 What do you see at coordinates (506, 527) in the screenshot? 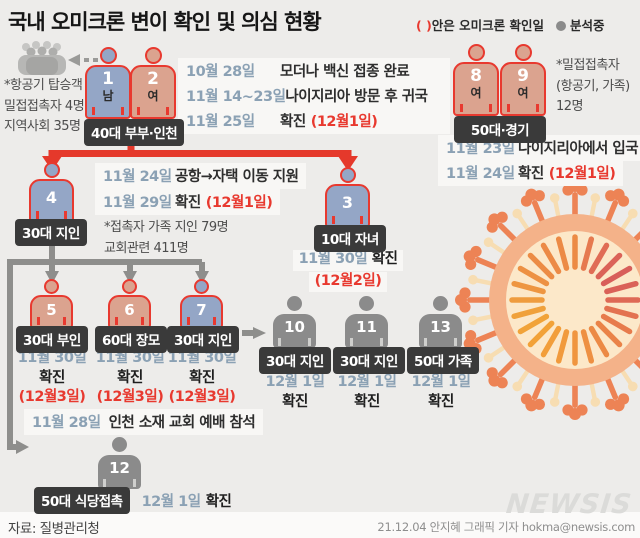
I see `reporter-credit: 21.12.04 안지혜 그래픽 기자 hokma@newsis.com` at bounding box center [506, 527].